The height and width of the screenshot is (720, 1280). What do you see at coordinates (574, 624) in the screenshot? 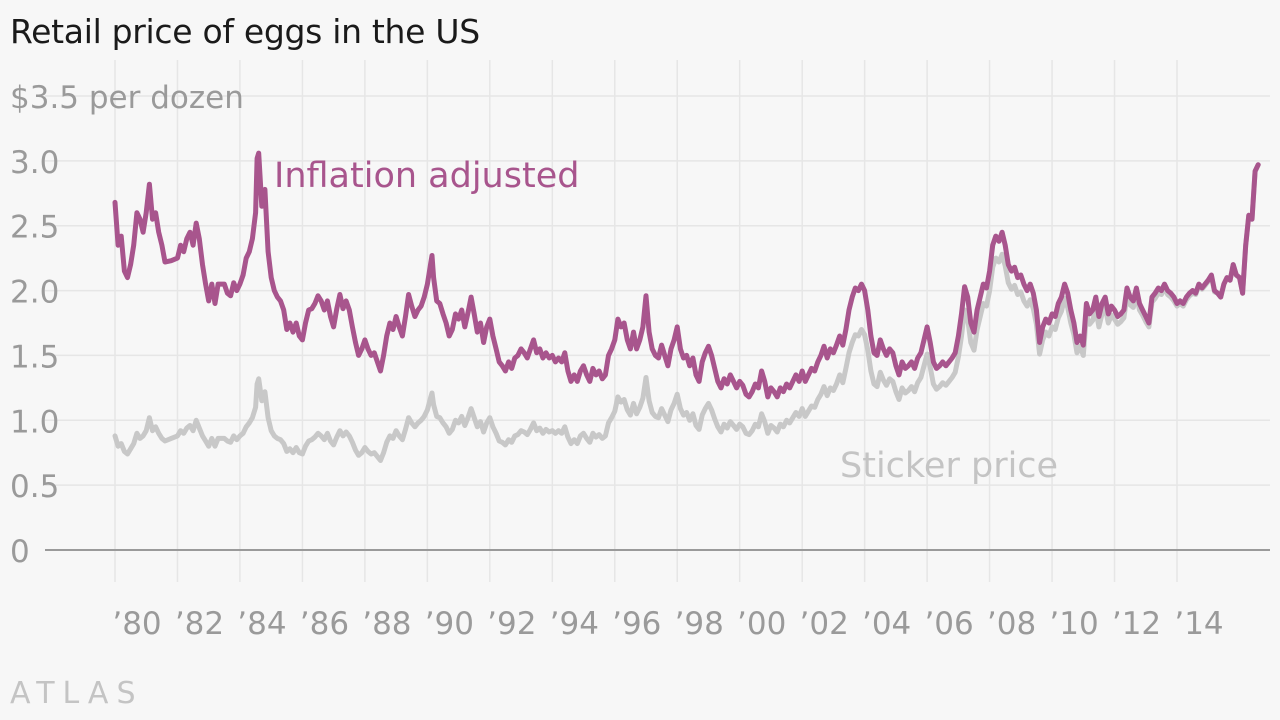
I see `x-tick-label: ’94` at bounding box center [574, 624].